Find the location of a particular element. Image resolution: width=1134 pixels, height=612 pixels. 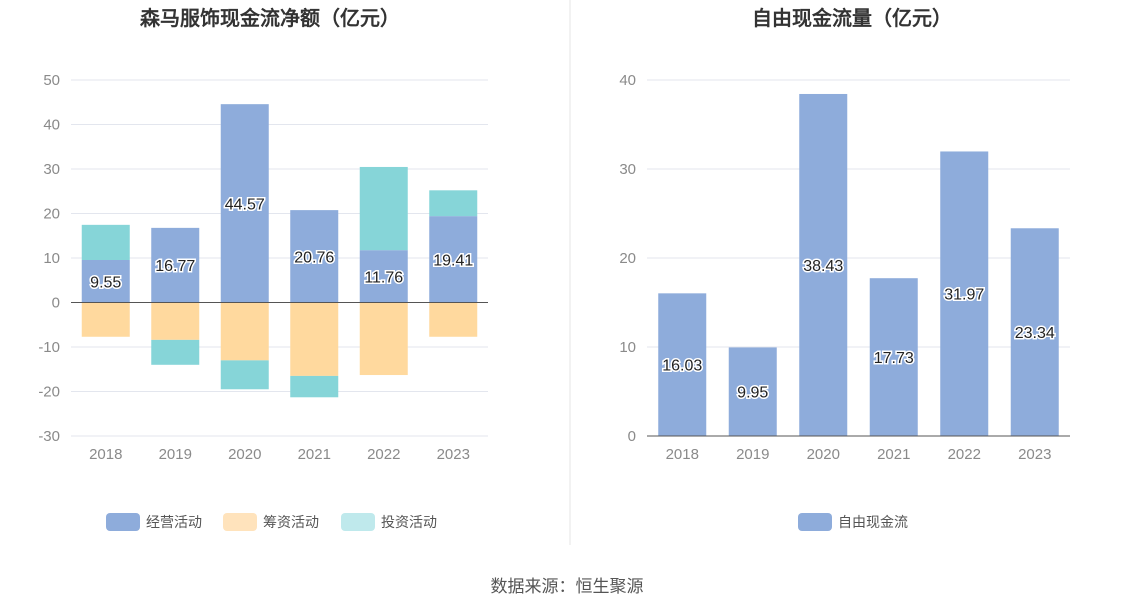

legend-item-free-cash-flow: 自由现金流 is located at coordinates (853, 522).